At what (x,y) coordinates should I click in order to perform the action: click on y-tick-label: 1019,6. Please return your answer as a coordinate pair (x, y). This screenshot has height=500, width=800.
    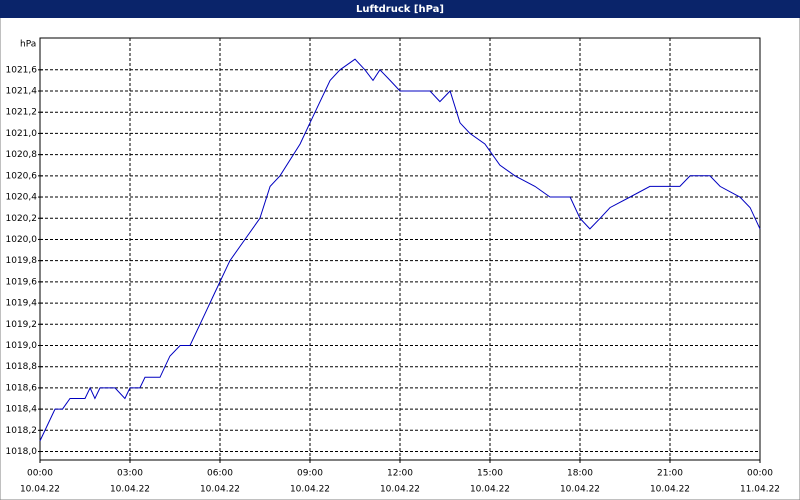
    Looking at the image, I should click on (22, 282).